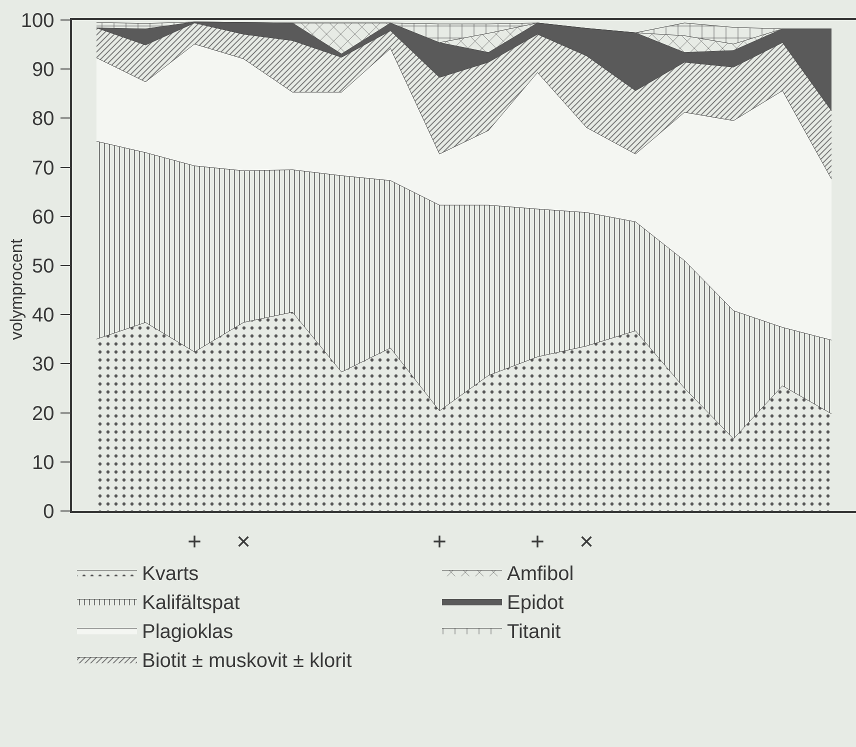 The image size is (856, 747). What do you see at coordinates (540, 574) in the screenshot?
I see `legend-label: Amfibol` at bounding box center [540, 574].